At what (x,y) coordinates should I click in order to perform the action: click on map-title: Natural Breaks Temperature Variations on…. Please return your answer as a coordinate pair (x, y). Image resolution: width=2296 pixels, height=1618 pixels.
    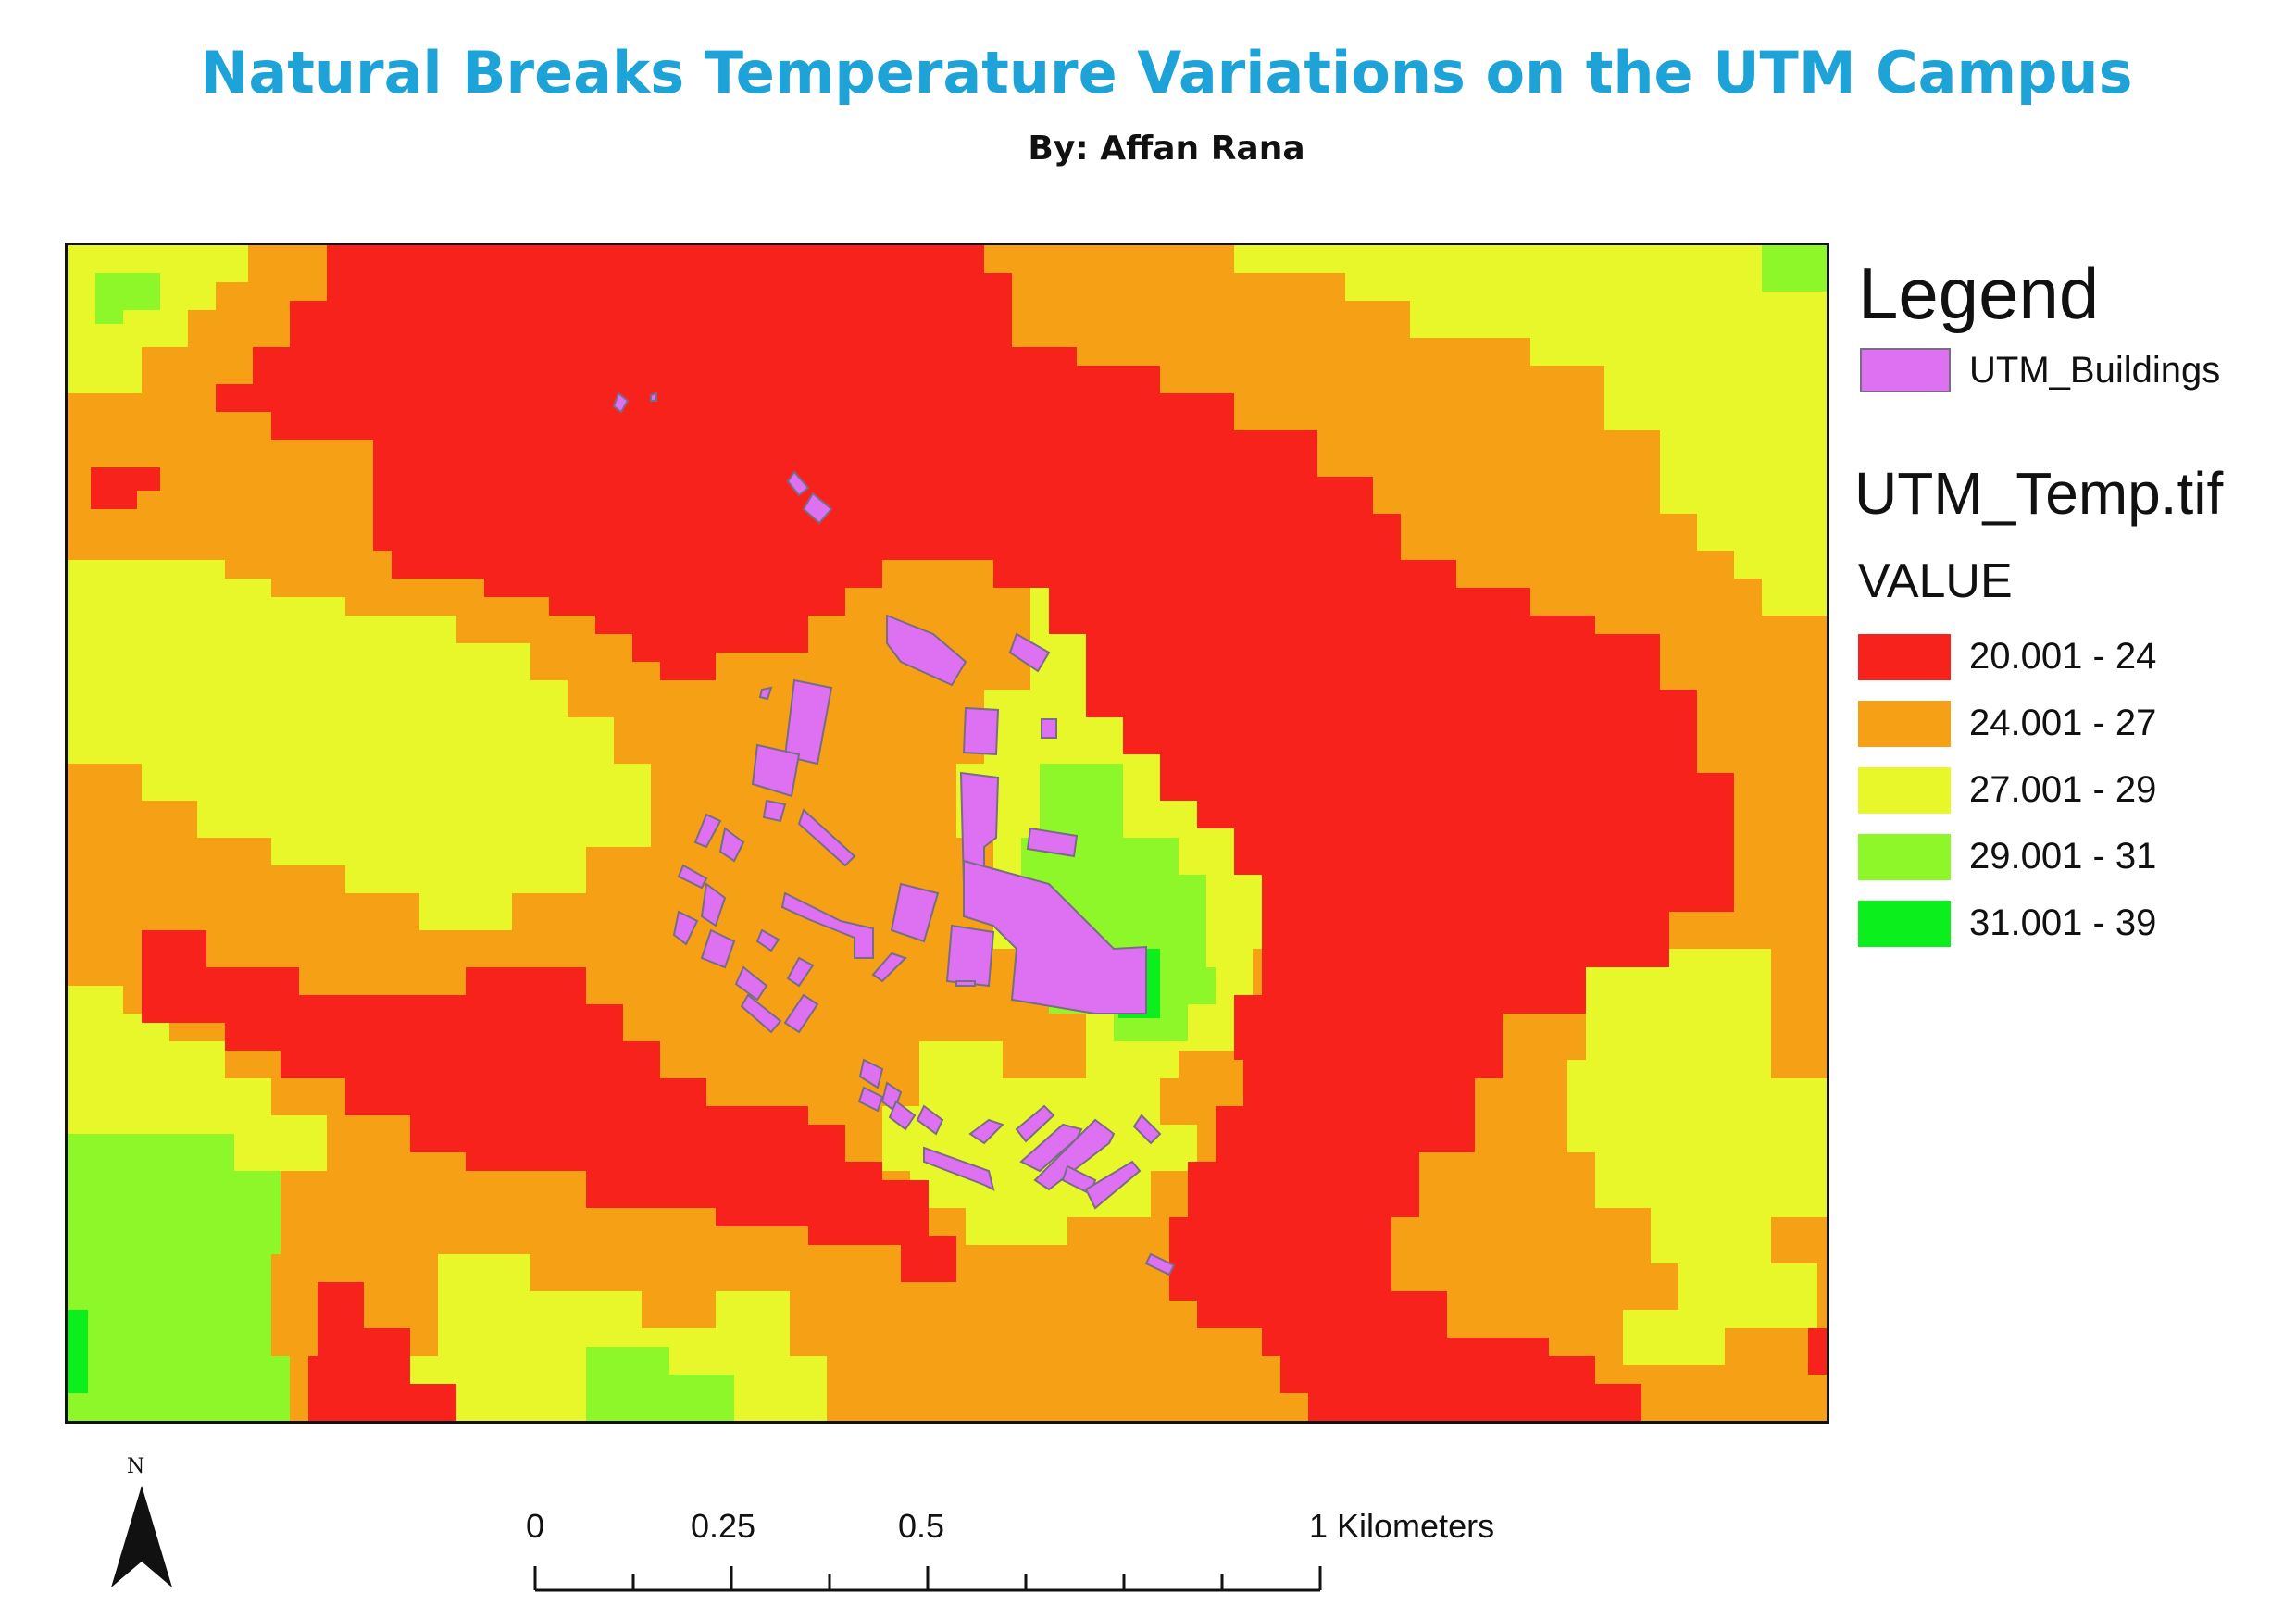
    Looking at the image, I should click on (1166, 72).